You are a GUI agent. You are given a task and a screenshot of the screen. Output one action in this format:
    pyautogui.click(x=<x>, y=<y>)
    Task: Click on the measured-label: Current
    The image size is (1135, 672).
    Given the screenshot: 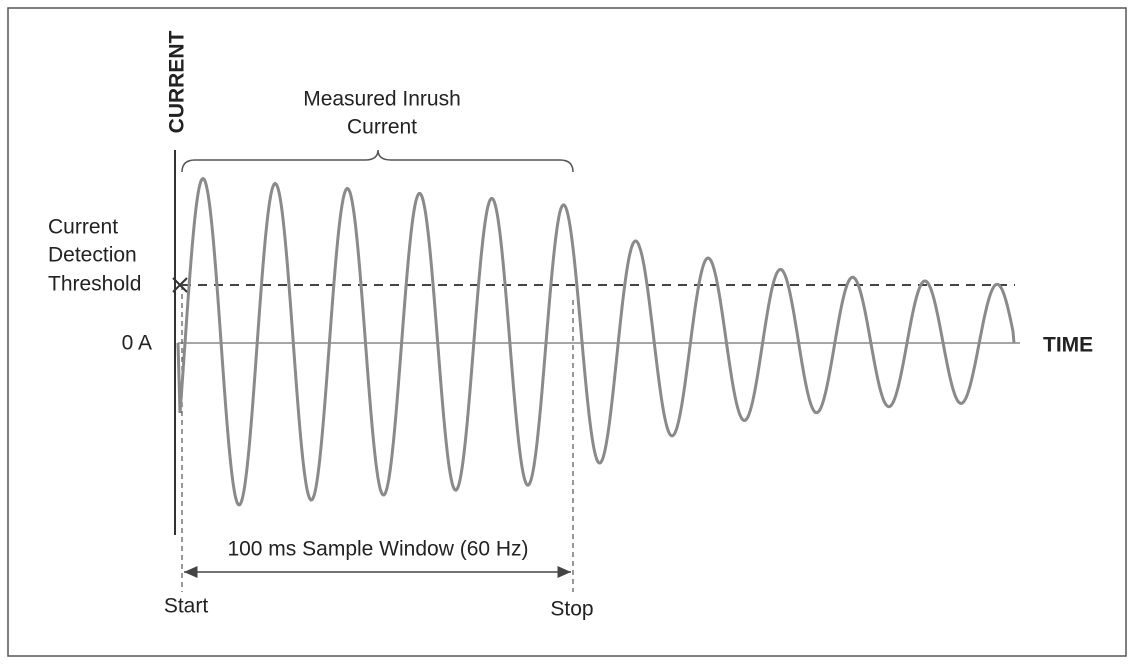 What is the action you would take?
    pyautogui.click(x=382, y=127)
    